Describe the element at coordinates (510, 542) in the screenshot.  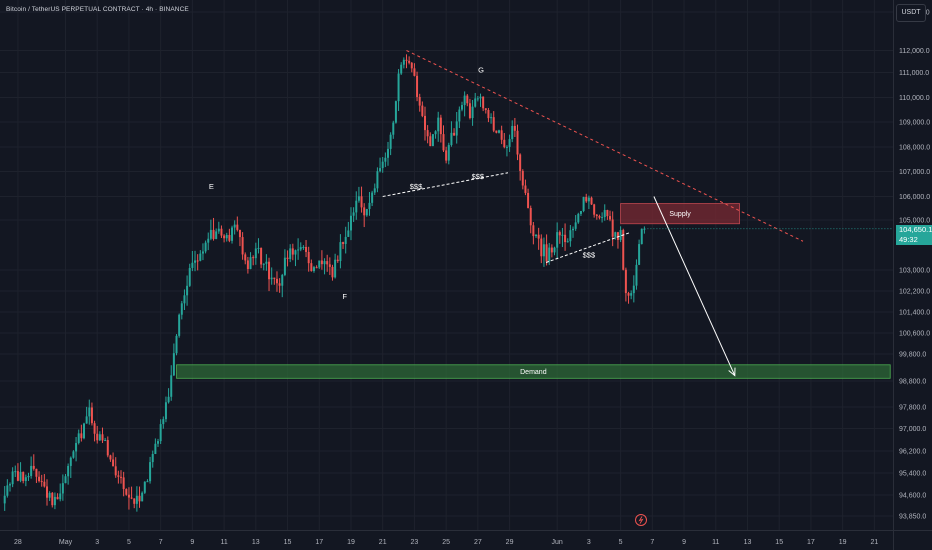
I see `time-tick-label: 29` at that location.